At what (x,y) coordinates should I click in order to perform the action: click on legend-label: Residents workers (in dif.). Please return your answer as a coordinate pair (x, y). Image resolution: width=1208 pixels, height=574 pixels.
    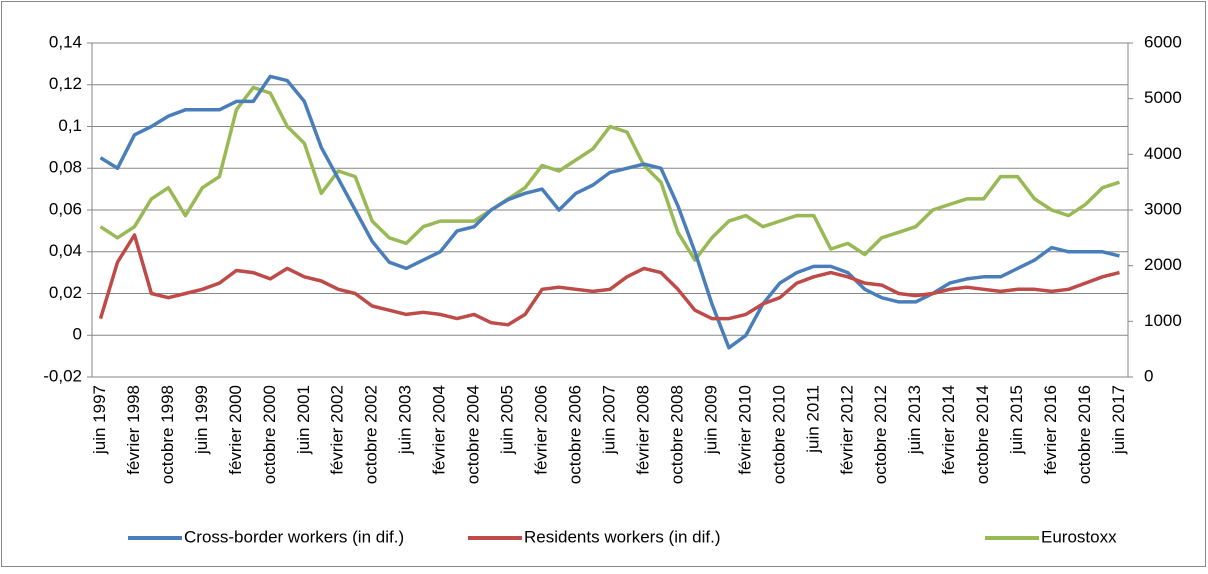
    Looking at the image, I should click on (622, 536).